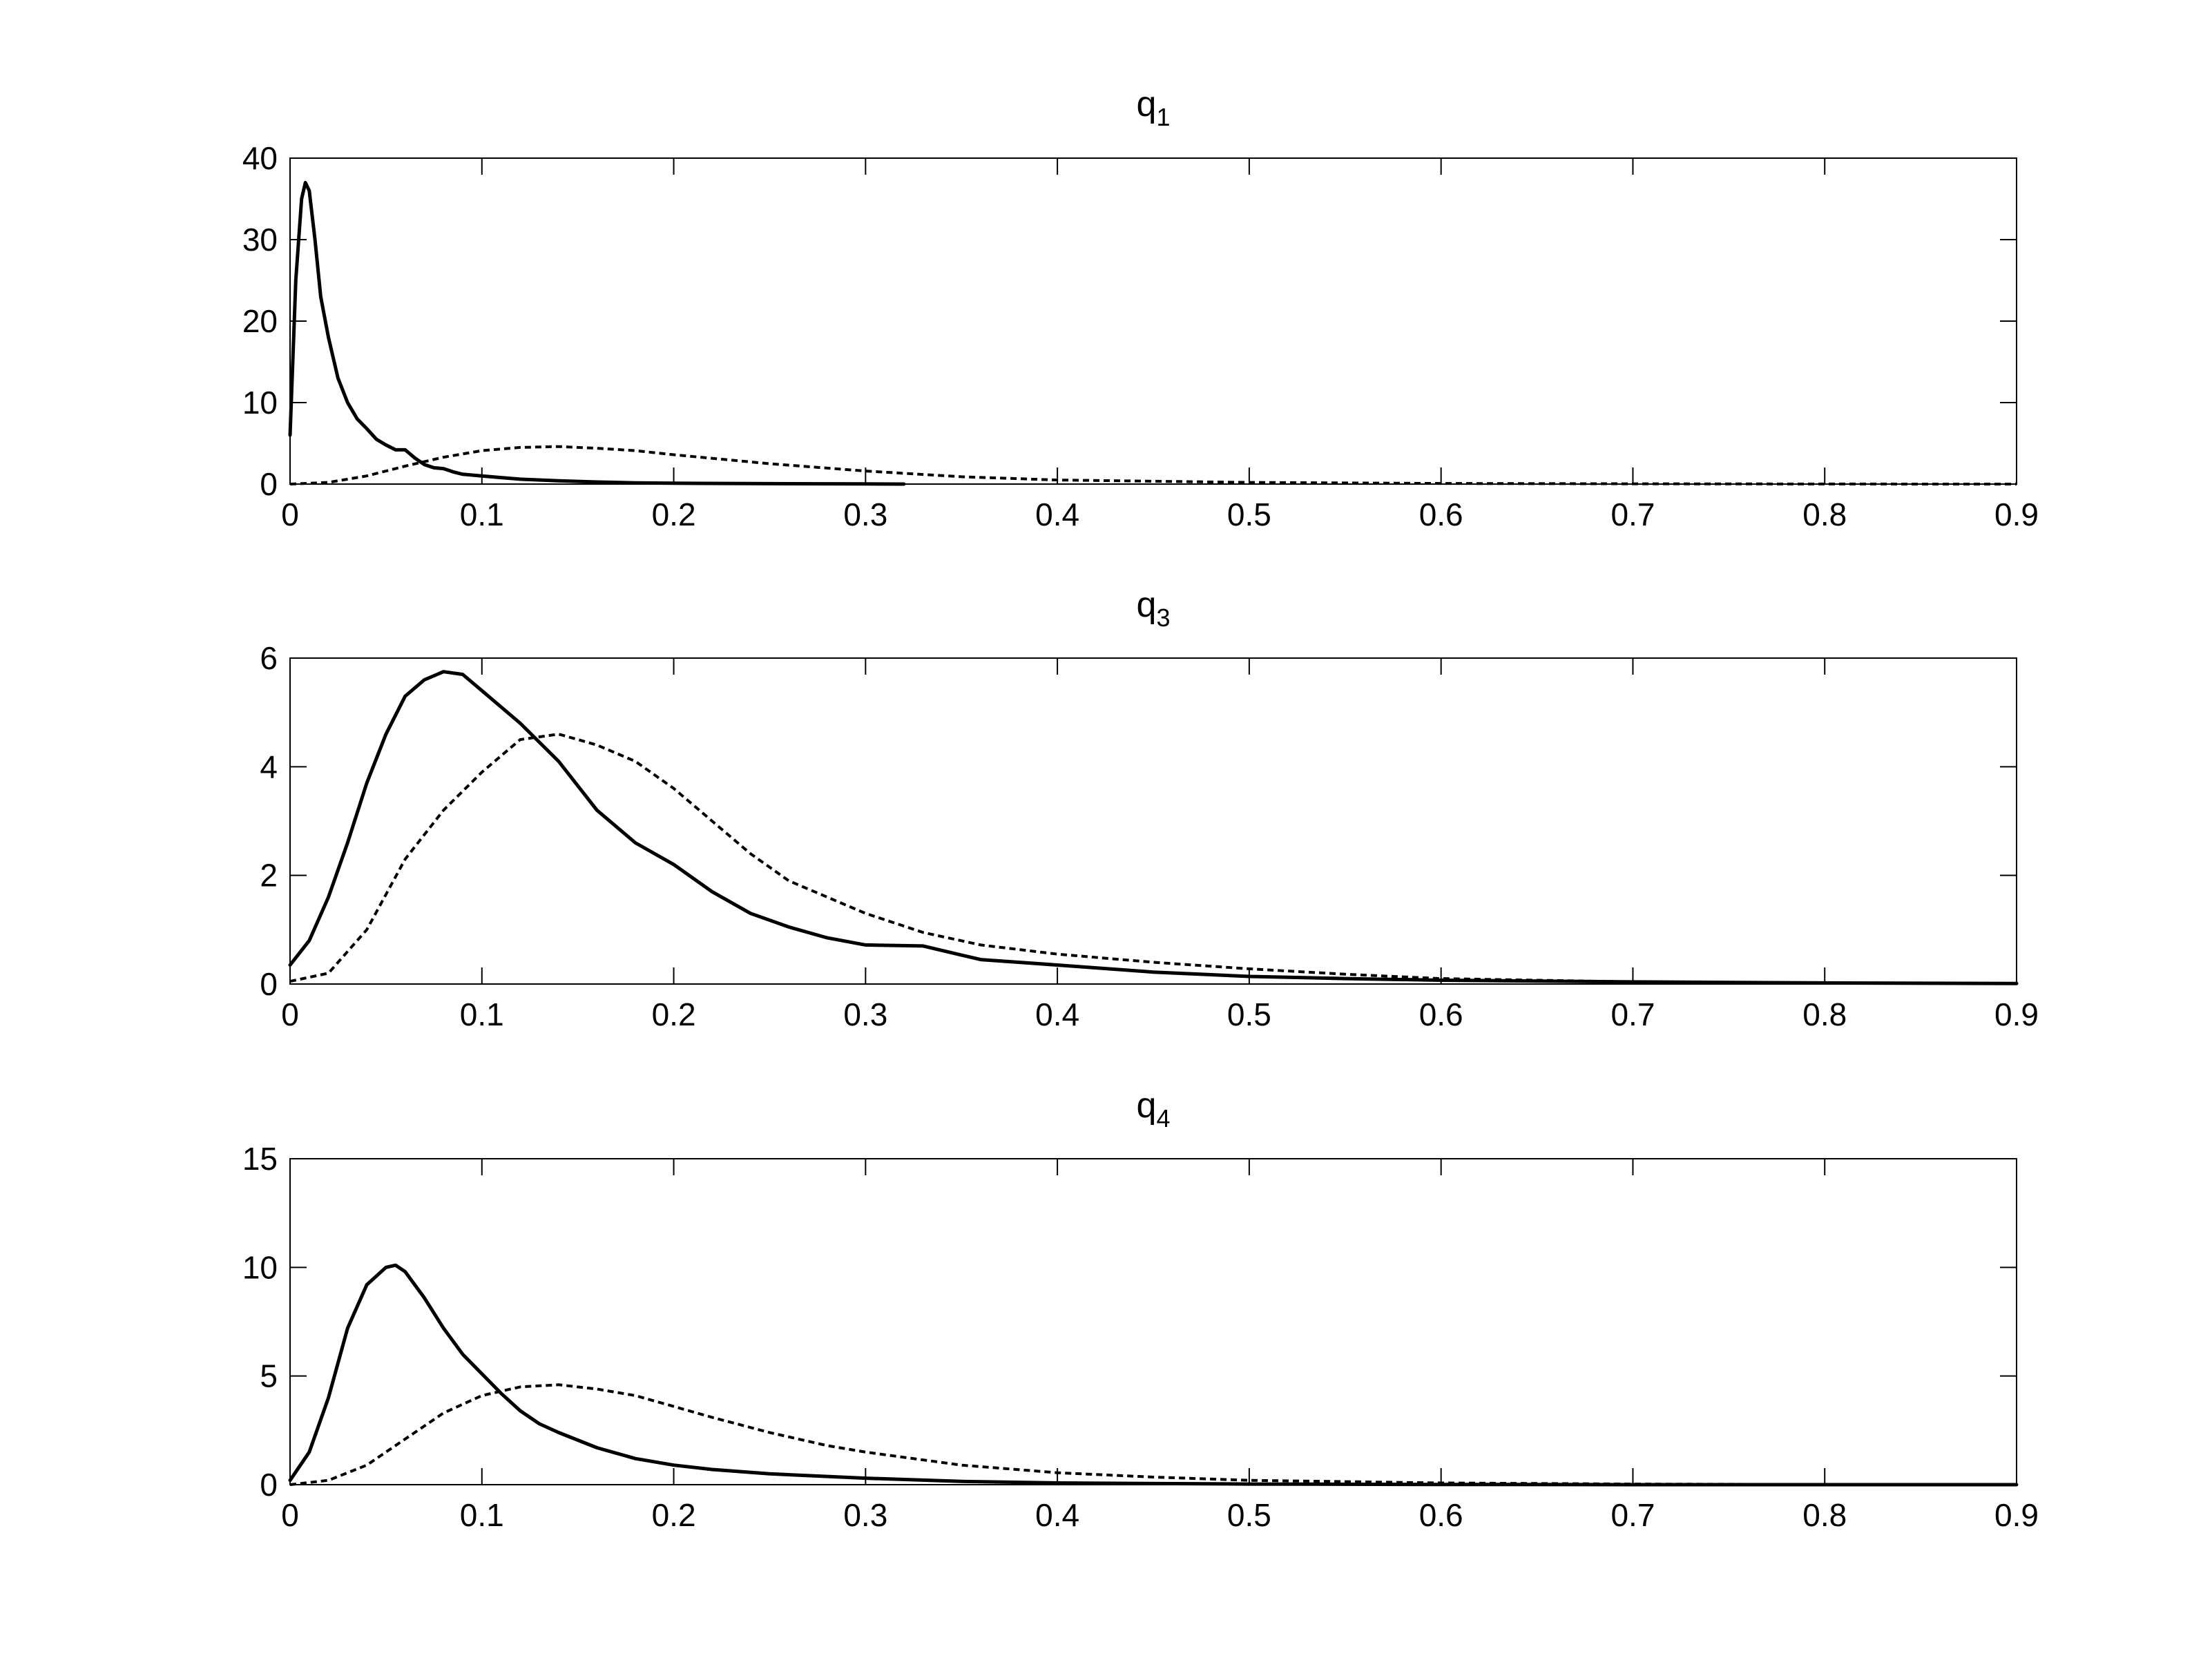  I want to click on y-tick-label: 5, so click(269, 1376).